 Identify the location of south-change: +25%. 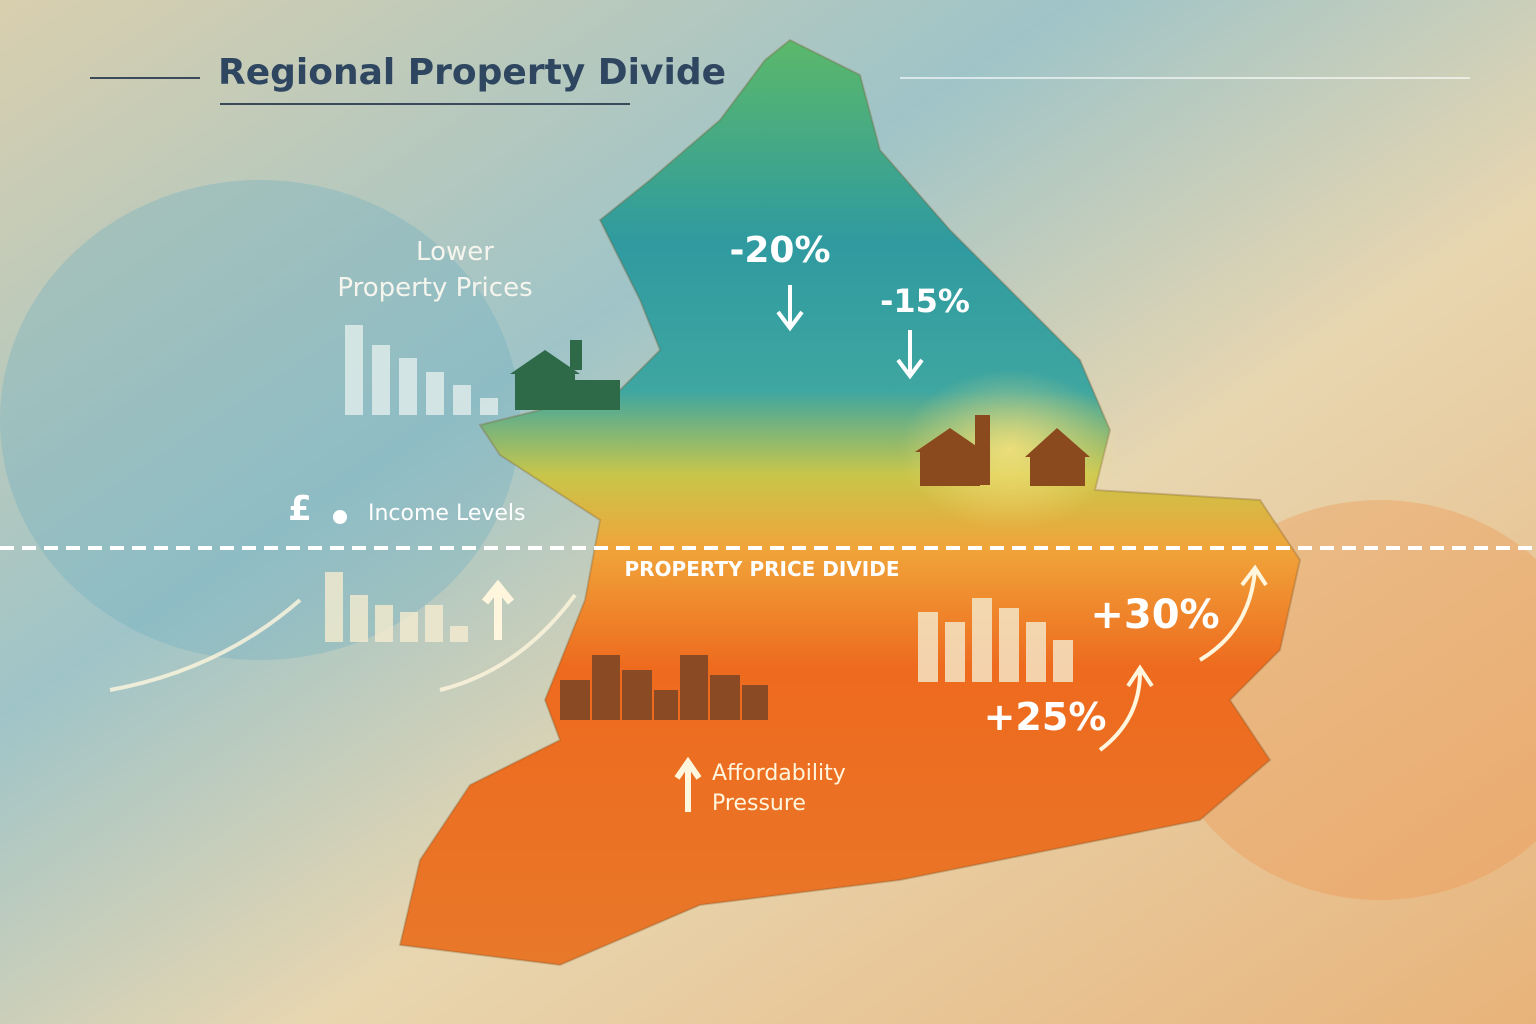
(1045, 717).